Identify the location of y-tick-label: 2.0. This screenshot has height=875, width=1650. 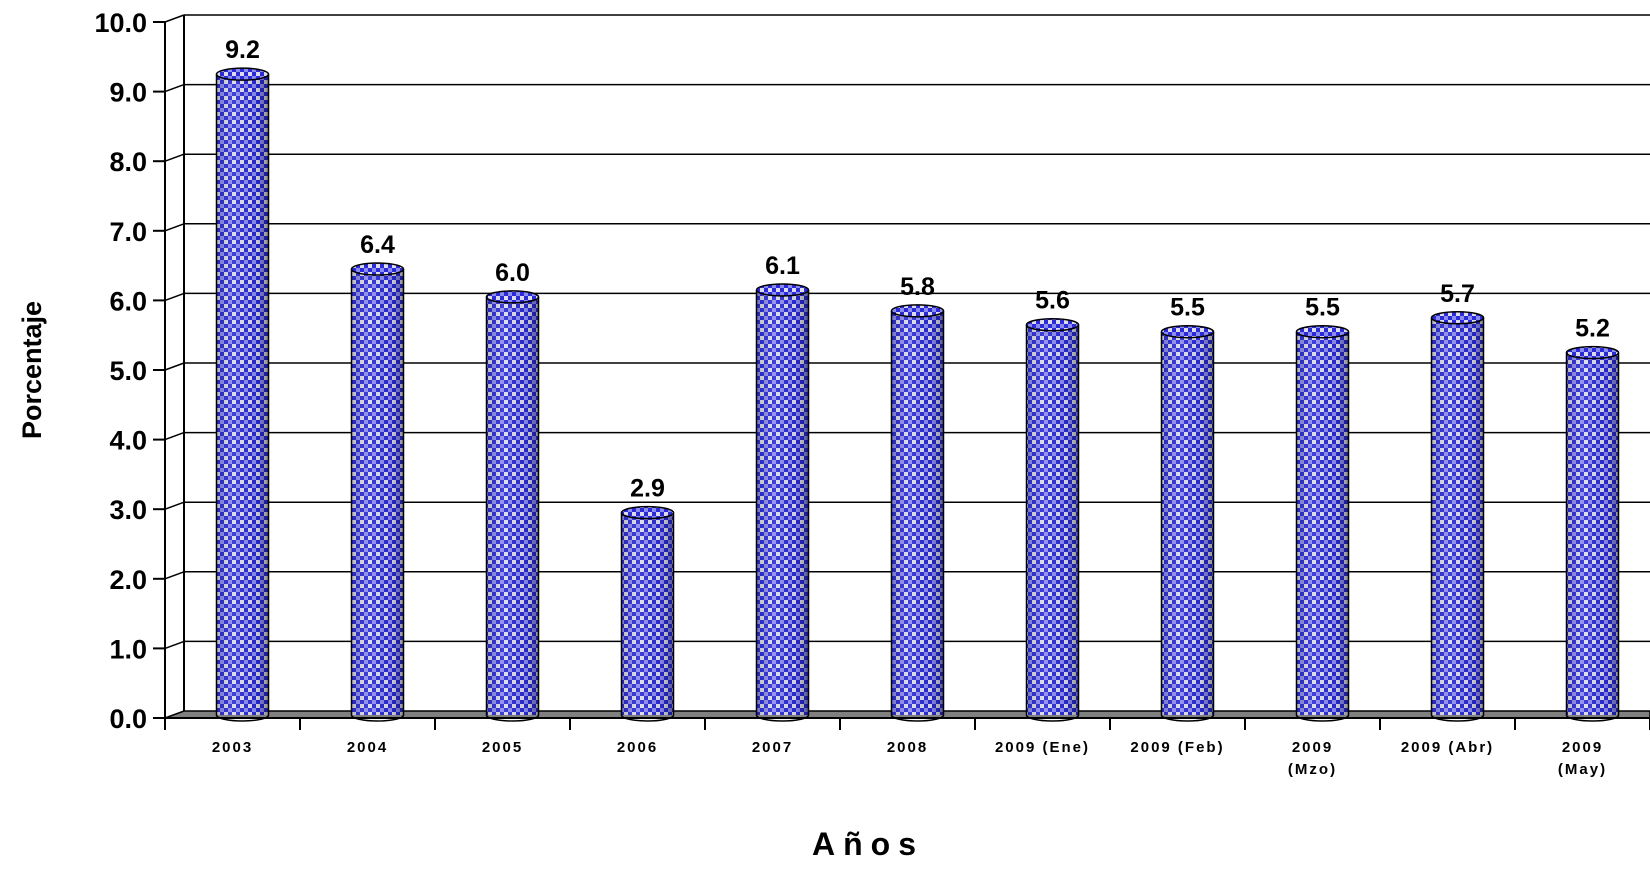
(128, 580).